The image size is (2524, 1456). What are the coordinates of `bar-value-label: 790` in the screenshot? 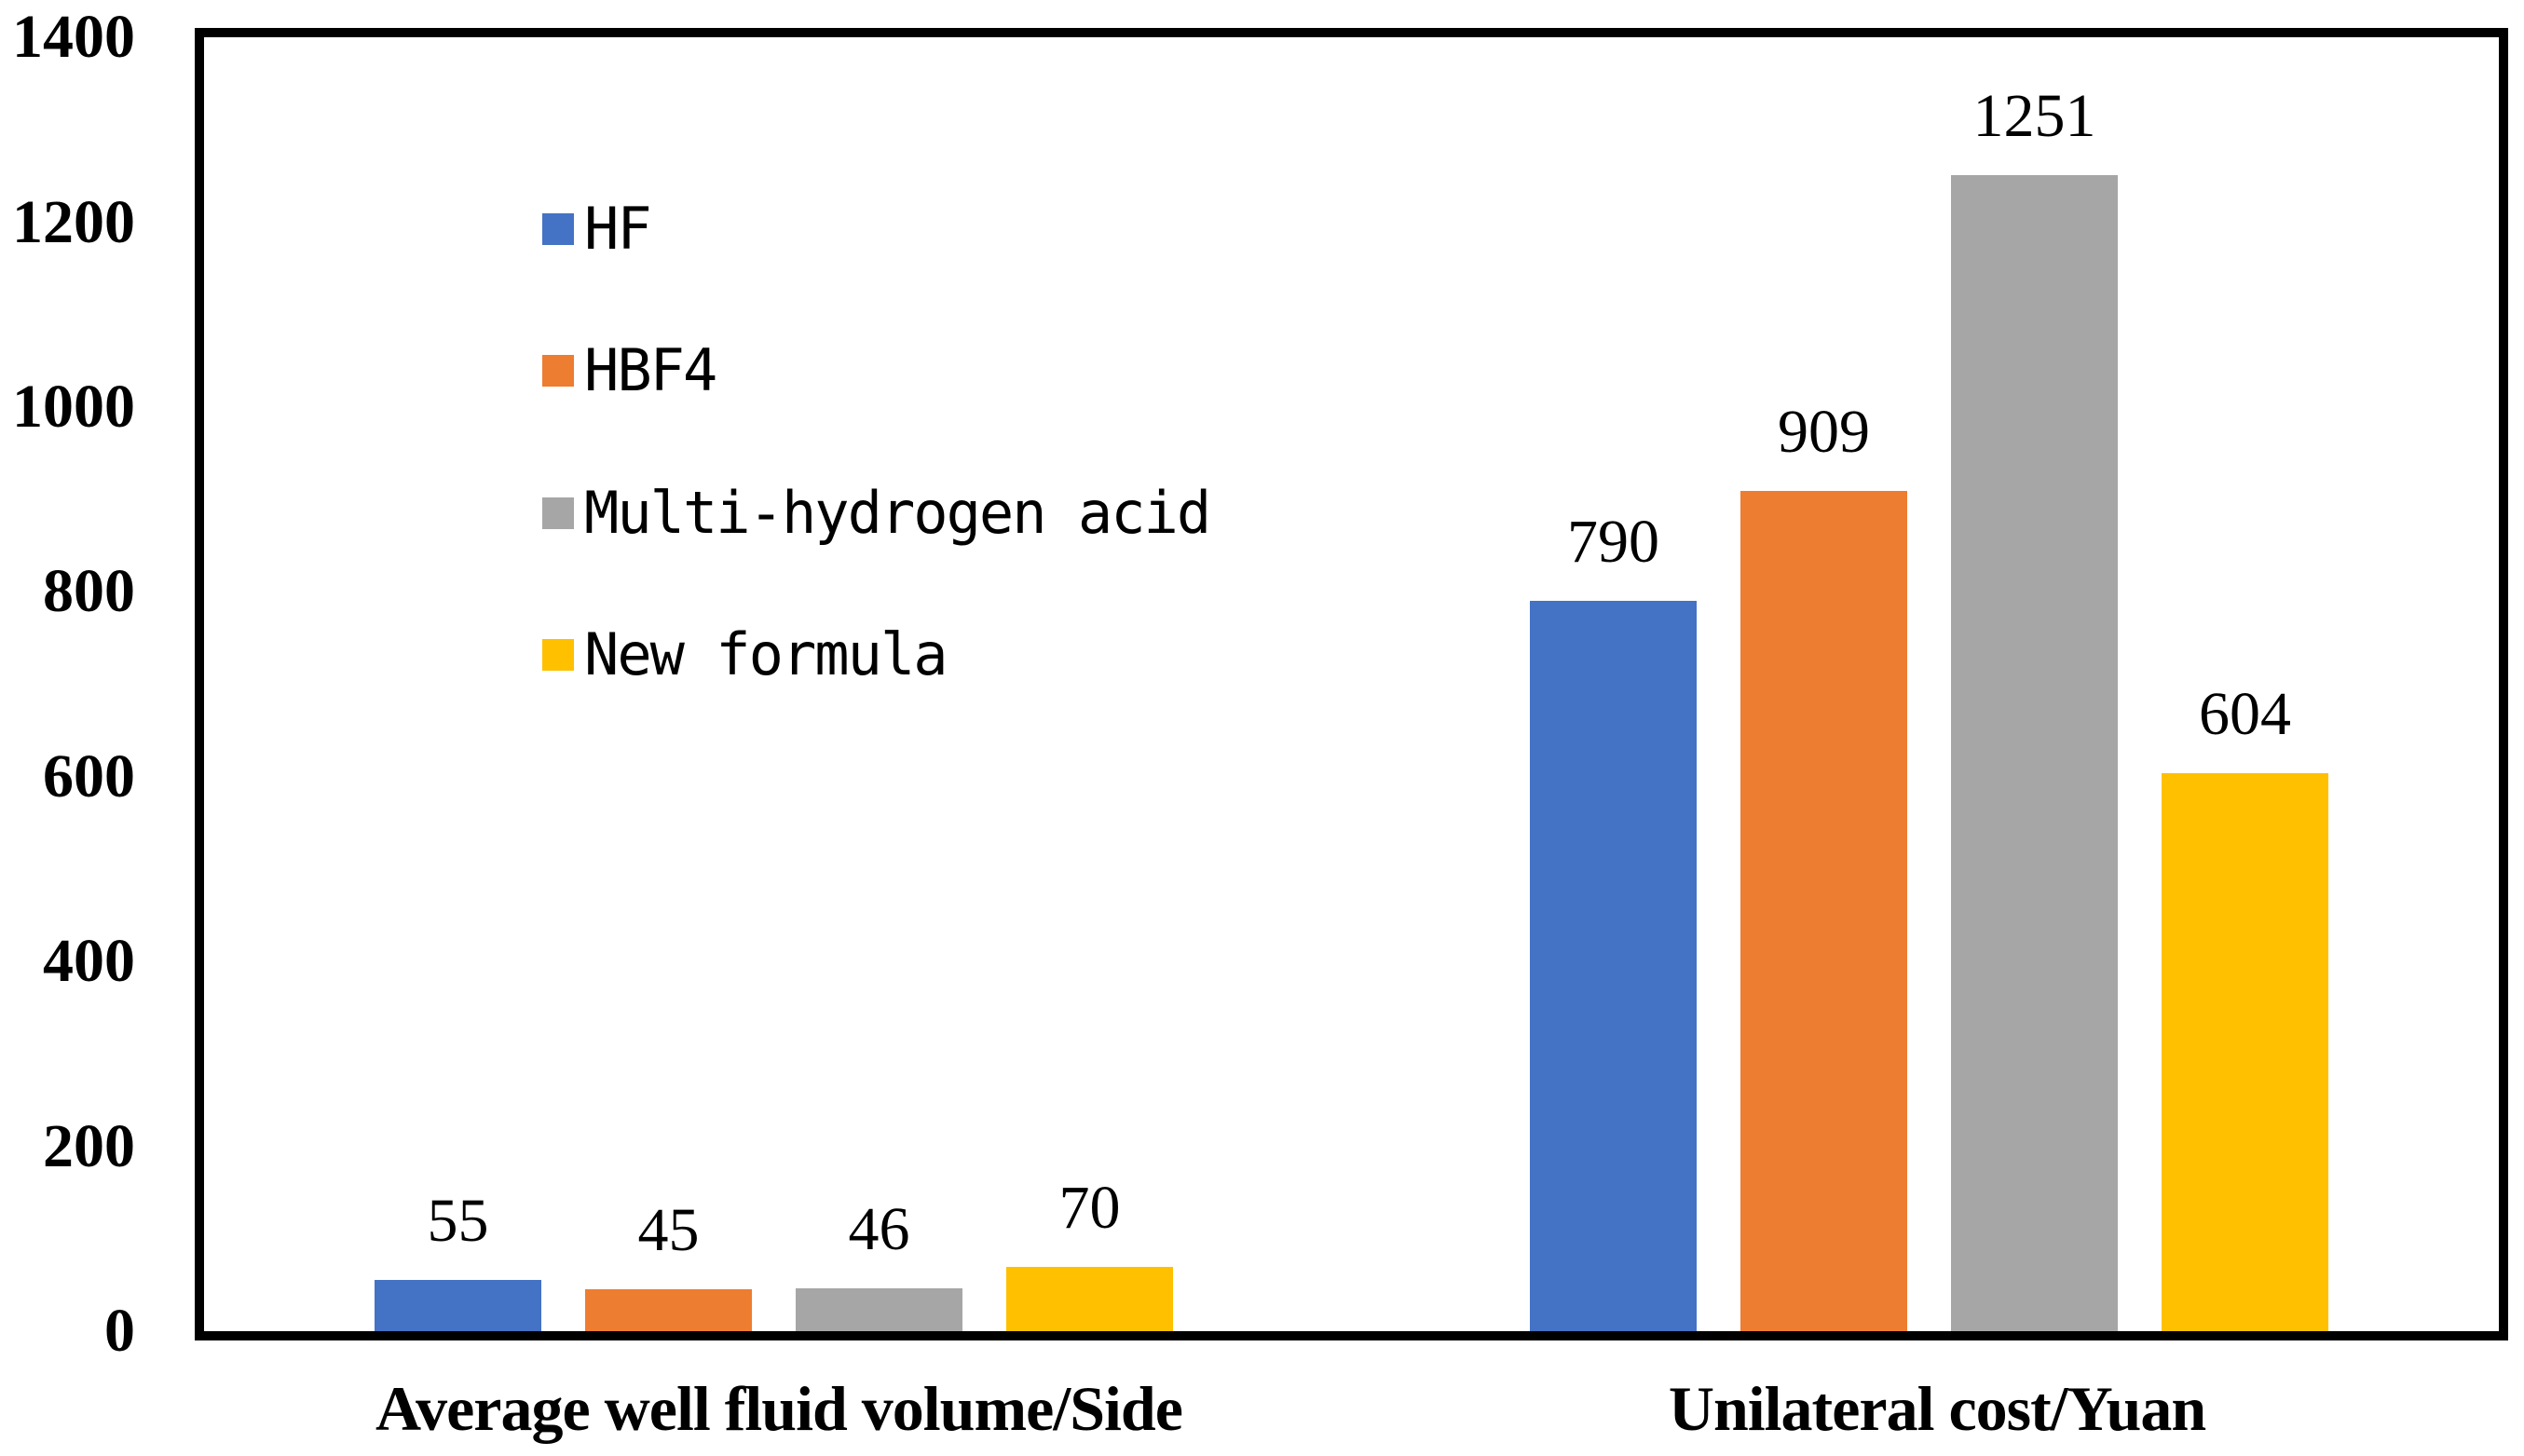 It's located at (1613, 542).